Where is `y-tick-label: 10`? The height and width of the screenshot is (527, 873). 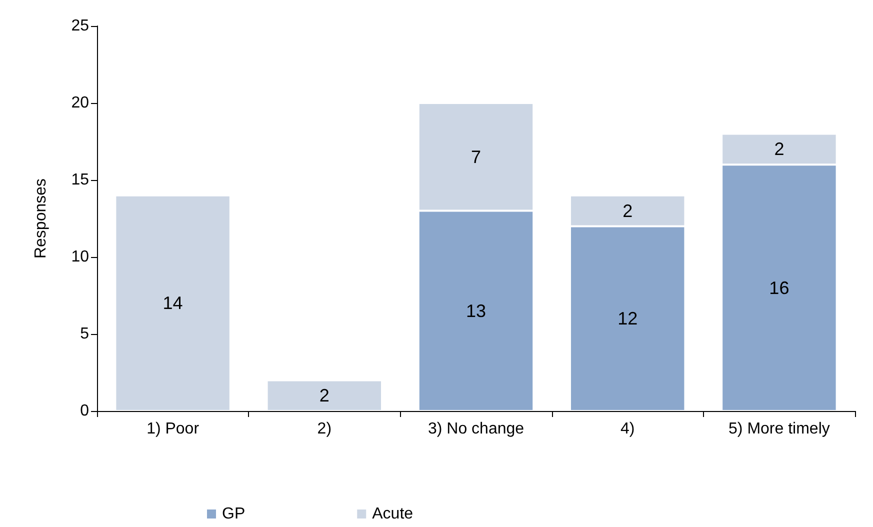 y-tick-label: 10 is located at coordinates (80, 257).